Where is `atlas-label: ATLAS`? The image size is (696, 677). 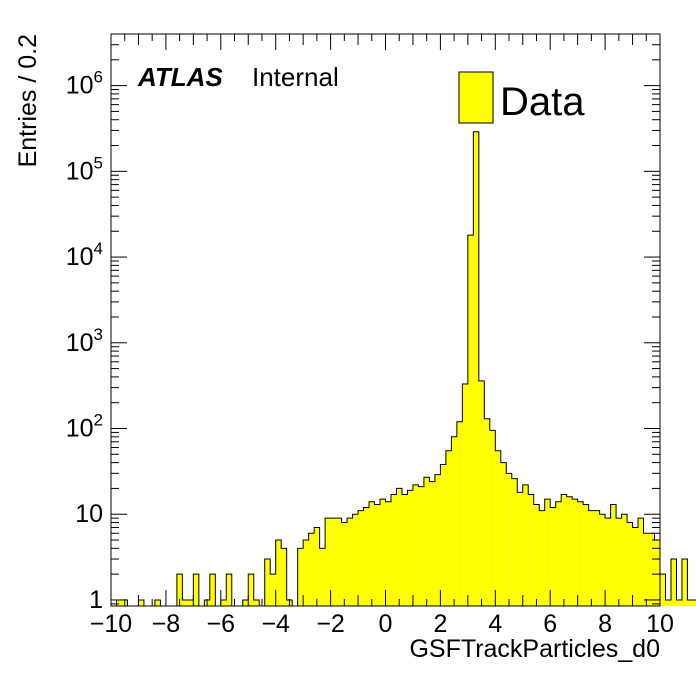 atlas-label: ATLAS is located at coordinates (180, 77).